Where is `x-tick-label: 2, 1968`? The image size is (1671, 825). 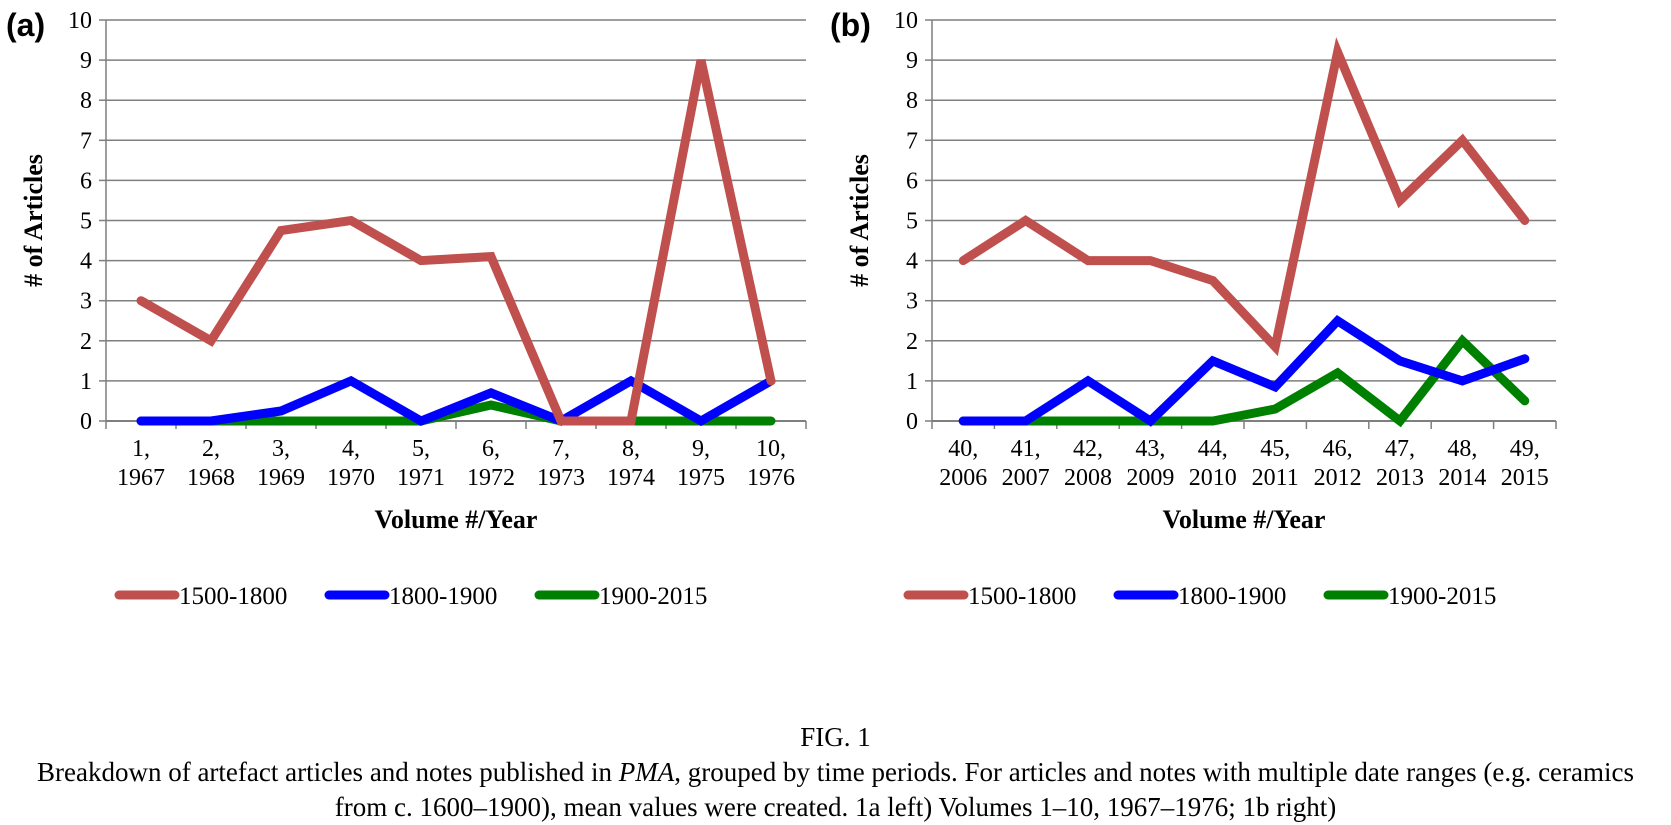
x-tick-label: 2, 1968 is located at coordinates (211, 463).